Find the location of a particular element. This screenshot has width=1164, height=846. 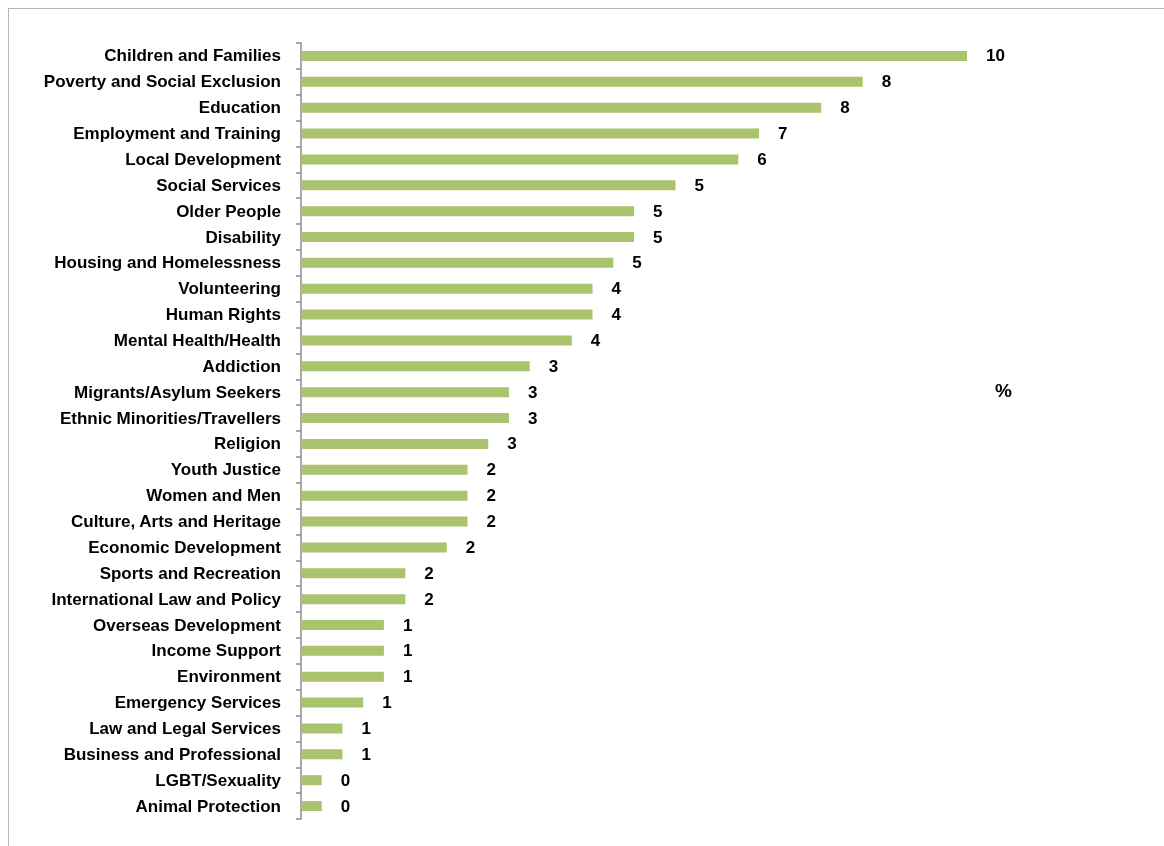

y-tick-label: Human Rights is located at coordinates (223, 315).